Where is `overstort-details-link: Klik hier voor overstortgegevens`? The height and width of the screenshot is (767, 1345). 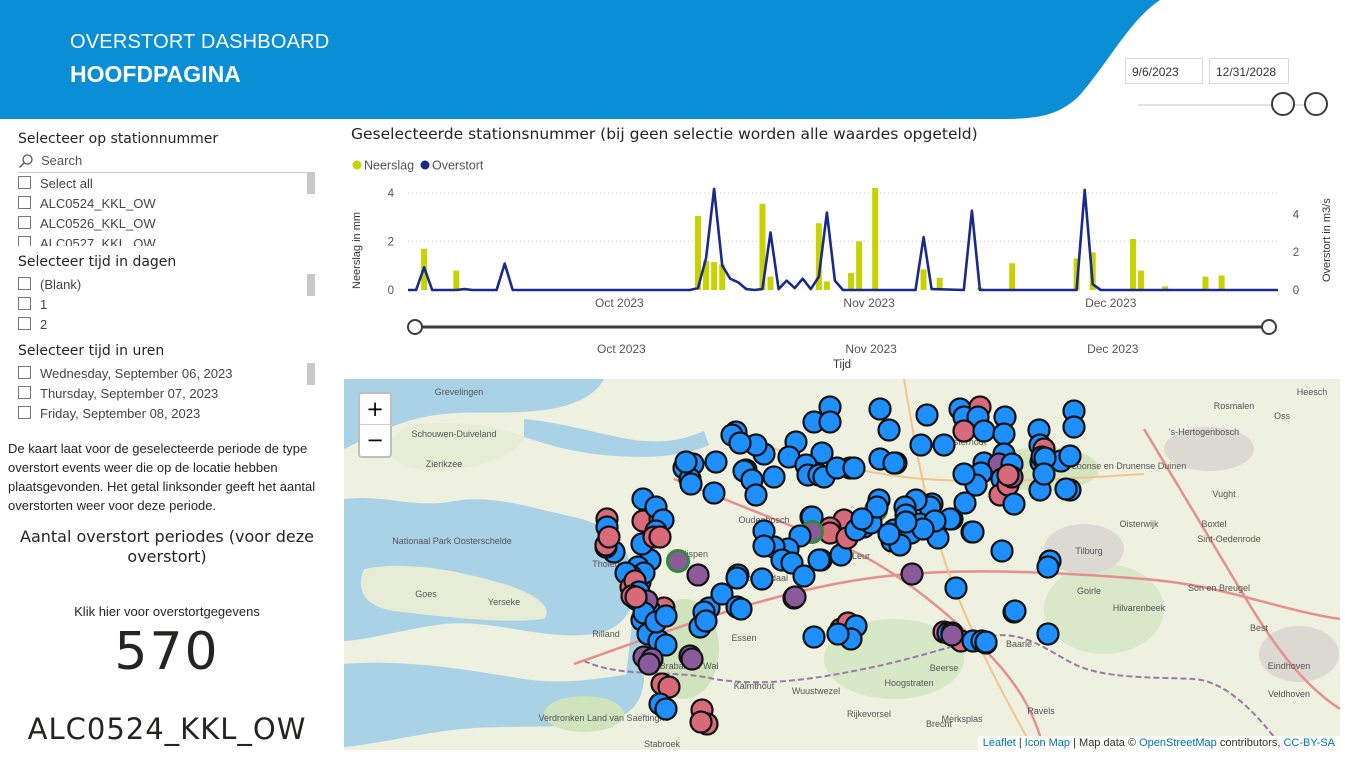 overstort-details-link: Klik hier voor overstortgegevens is located at coordinates (167, 611).